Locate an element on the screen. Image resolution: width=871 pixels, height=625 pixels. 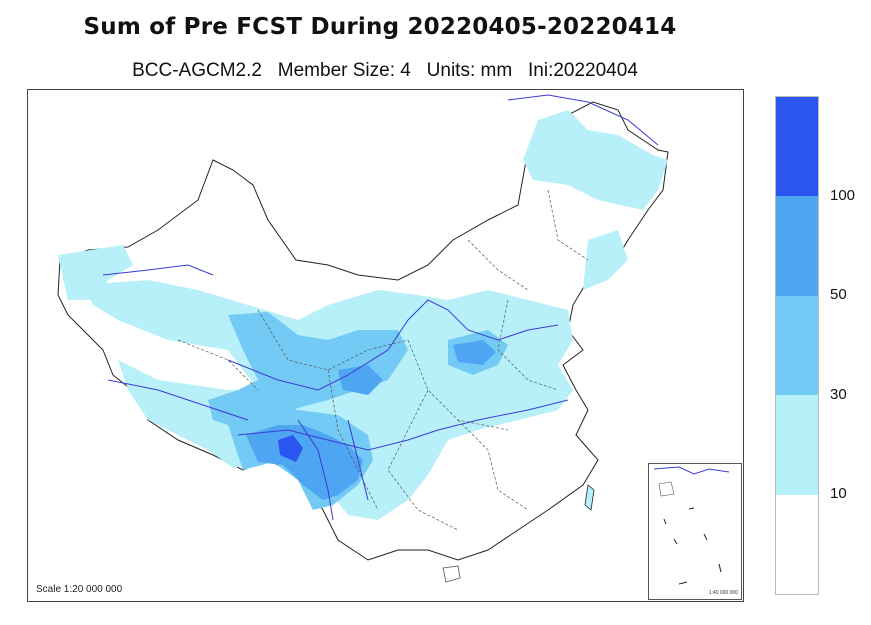
precip-zone-northeast is located at coordinates (595, 160).